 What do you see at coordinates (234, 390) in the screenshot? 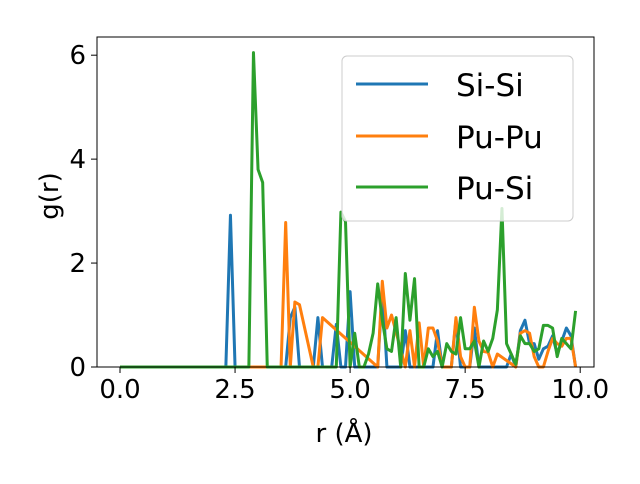
I see `x-tick-label: 2.5` at bounding box center [234, 390].